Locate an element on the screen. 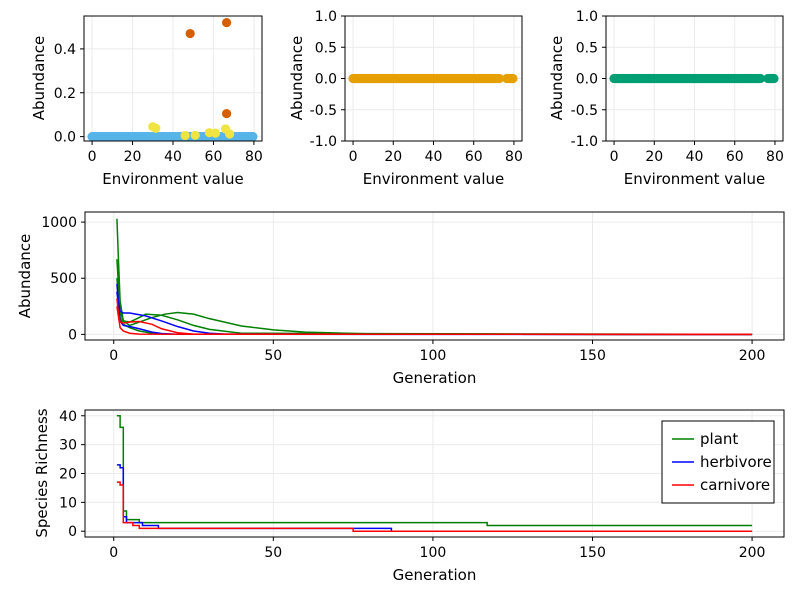 The height and width of the screenshot is (600, 800). y-tick-label: 0.2 is located at coordinates (65, 94).